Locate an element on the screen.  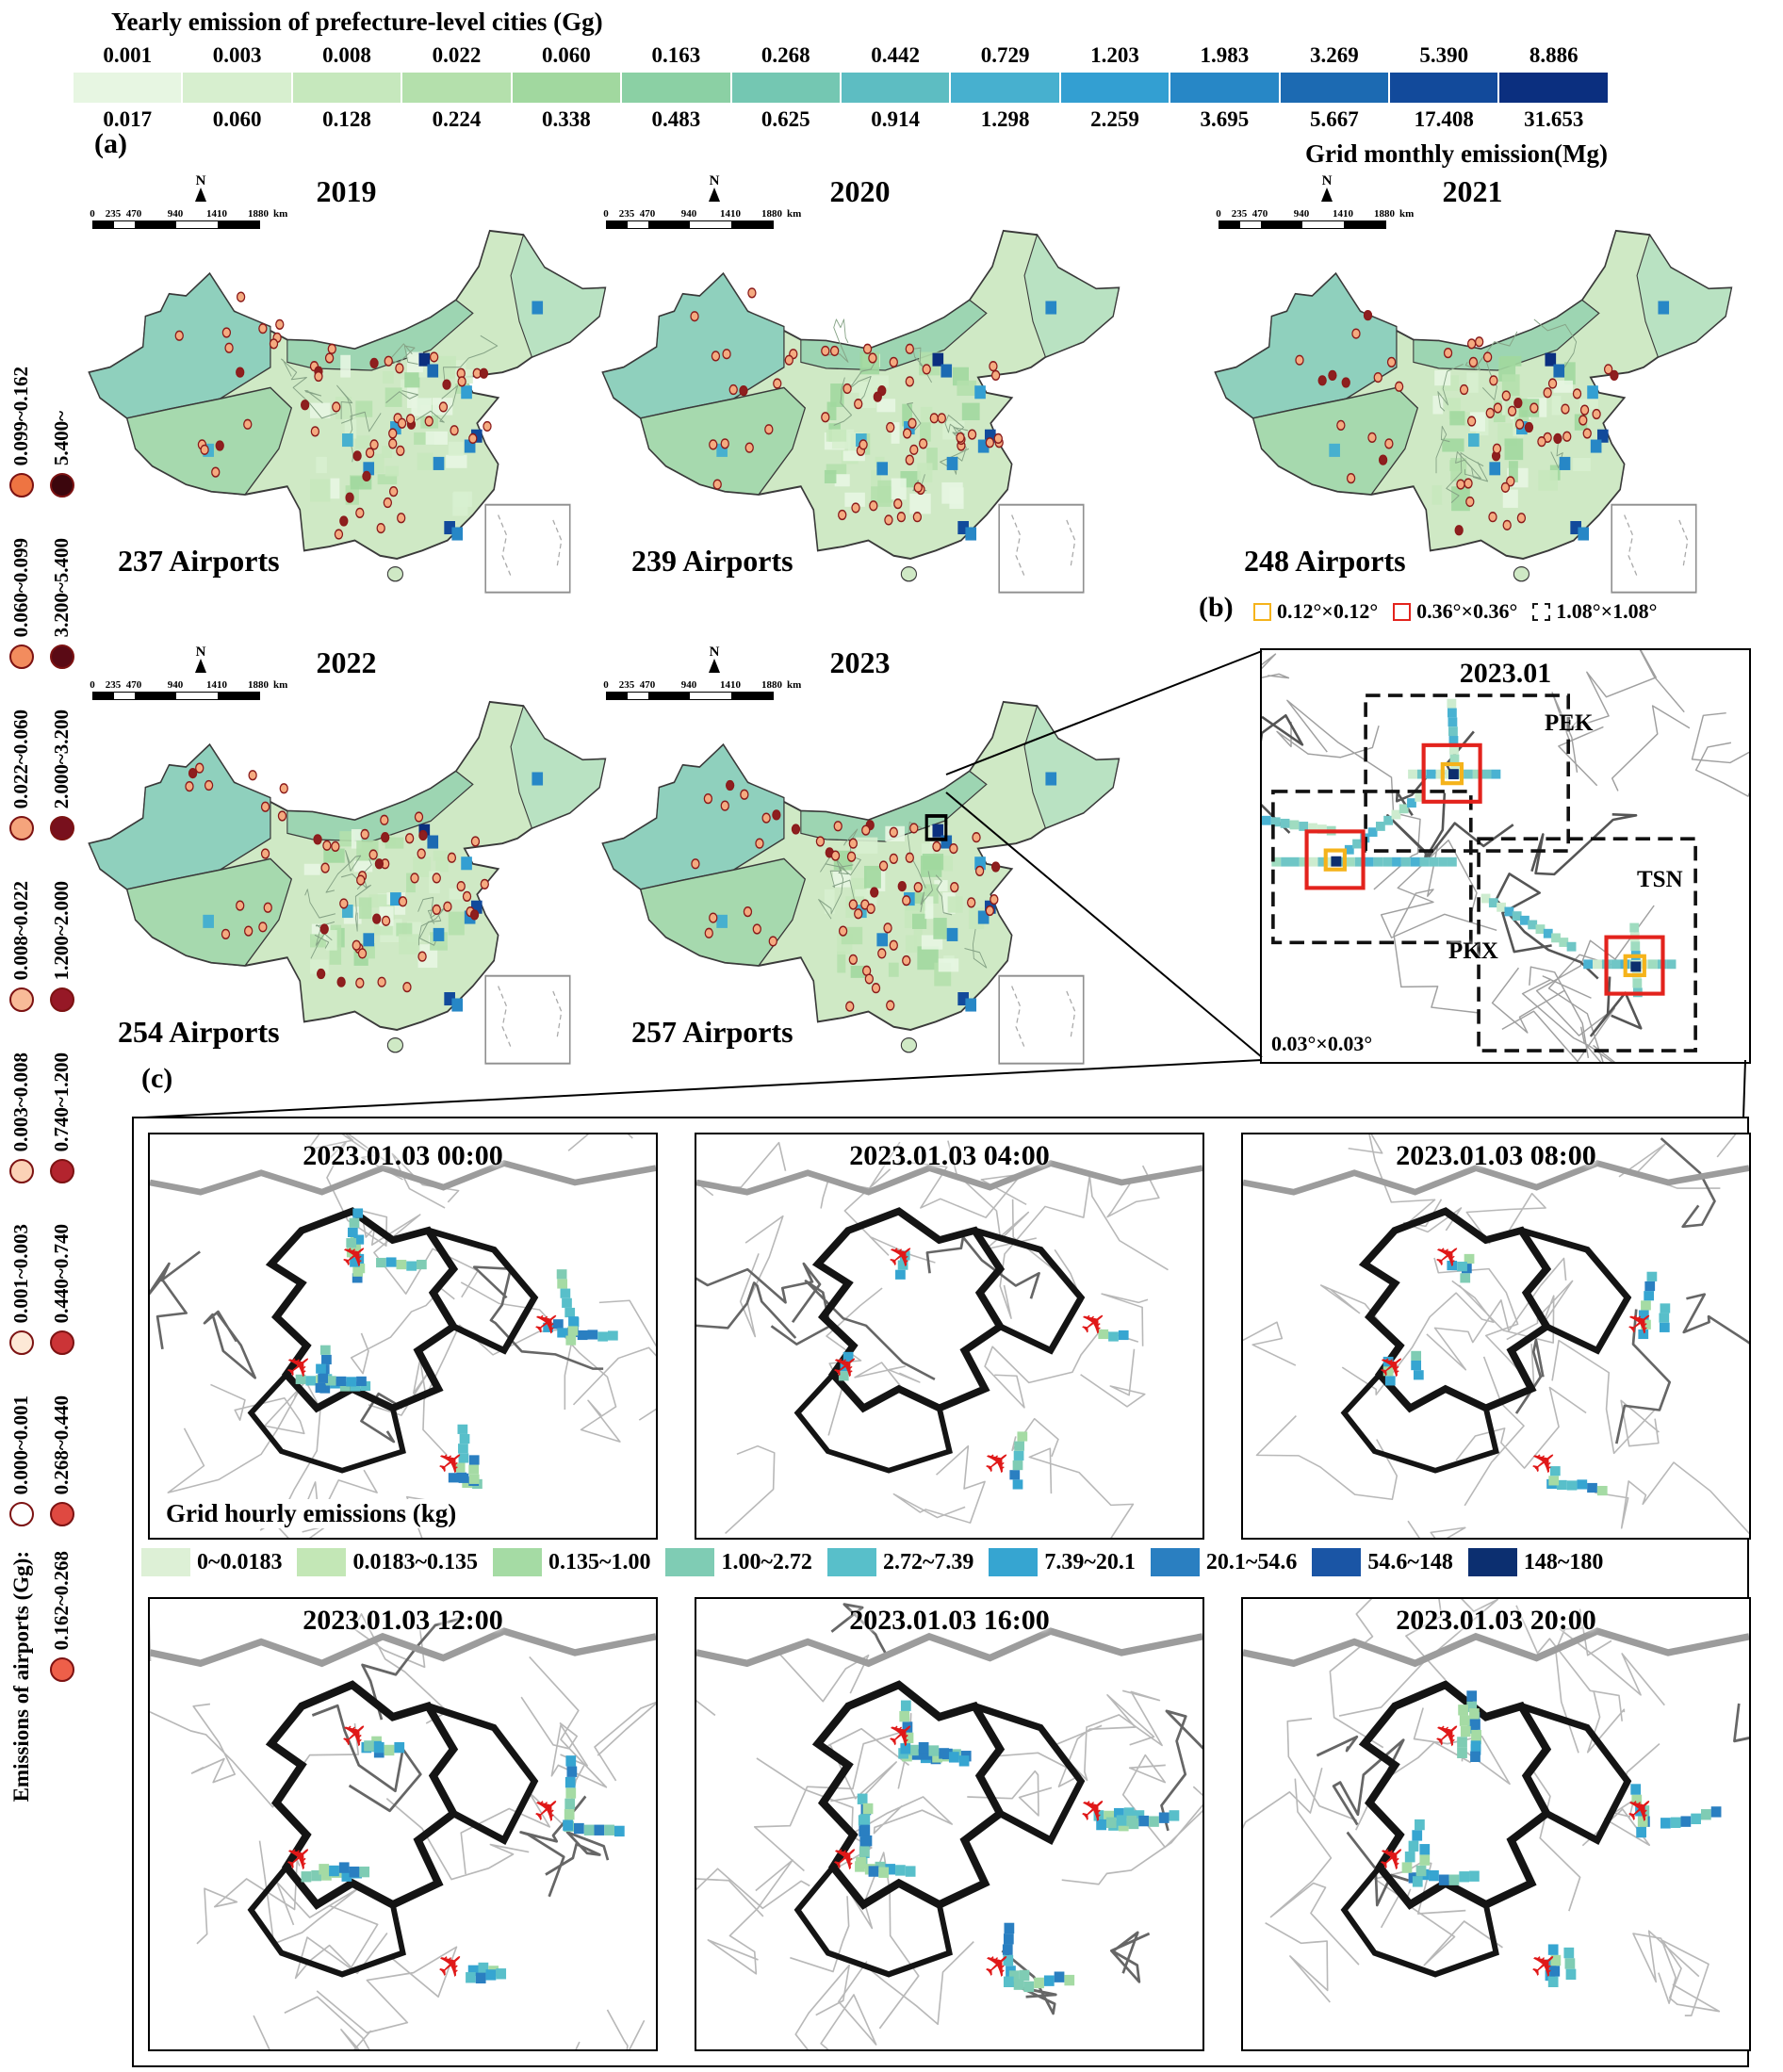
hourly-map-cell: ✈ ✈ ✈ ✈ 2023.01.03 20:00 is located at coordinates (1496, 1824).